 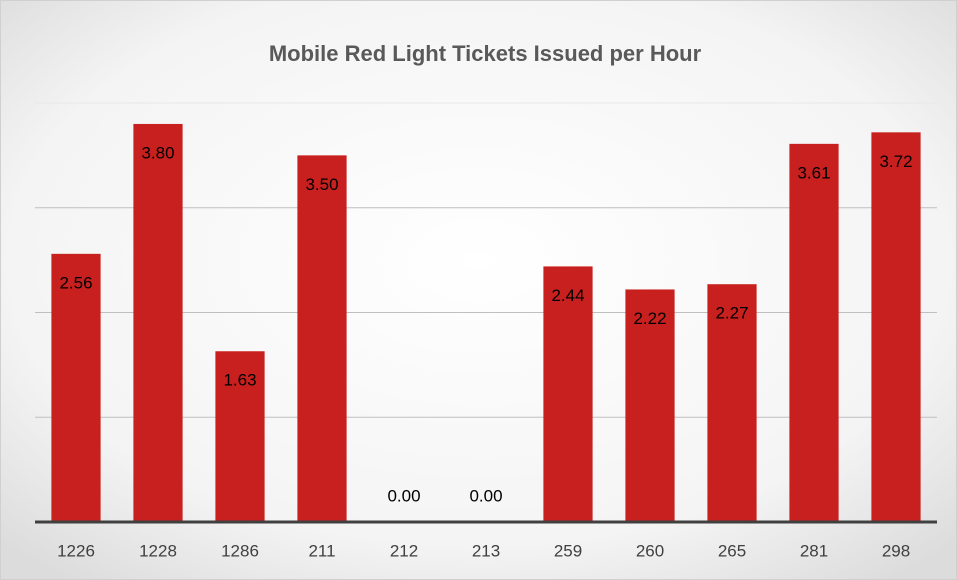 I want to click on data-label: 2.44, so click(x=567, y=295).